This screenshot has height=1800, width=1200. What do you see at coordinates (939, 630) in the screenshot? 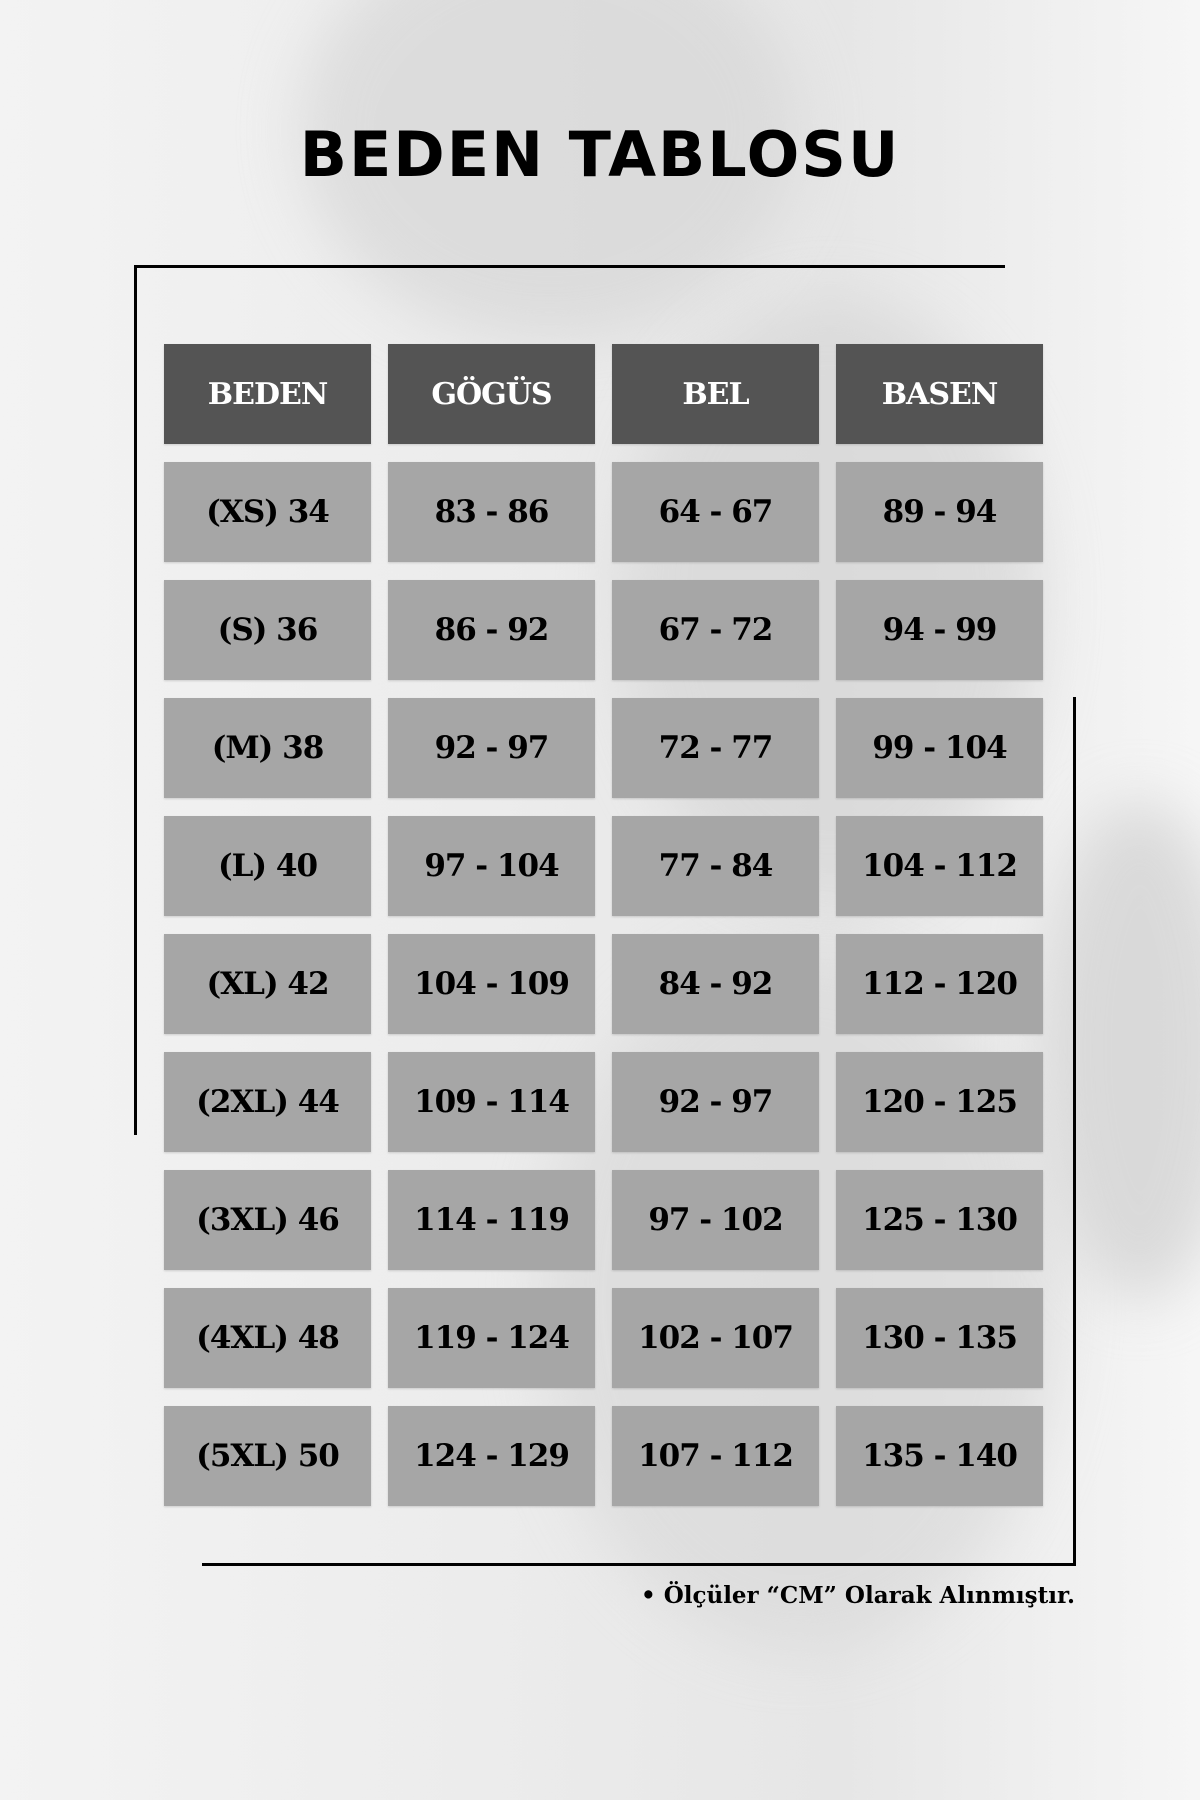
I see `table-cell: 94 - 99` at bounding box center [939, 630].